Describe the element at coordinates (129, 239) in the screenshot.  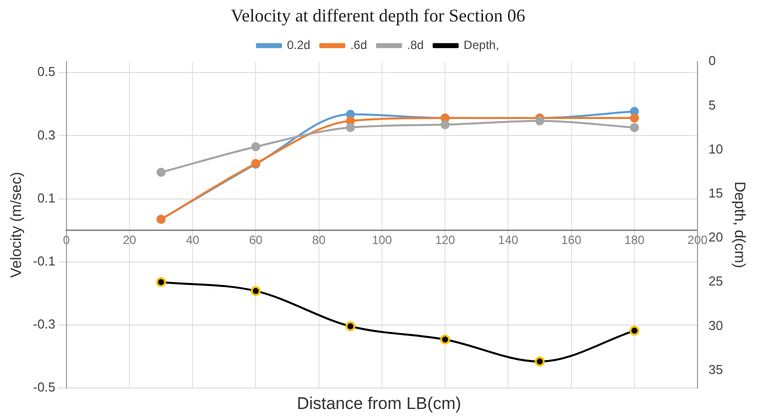
I see `x-tick-label: 20` at that location.